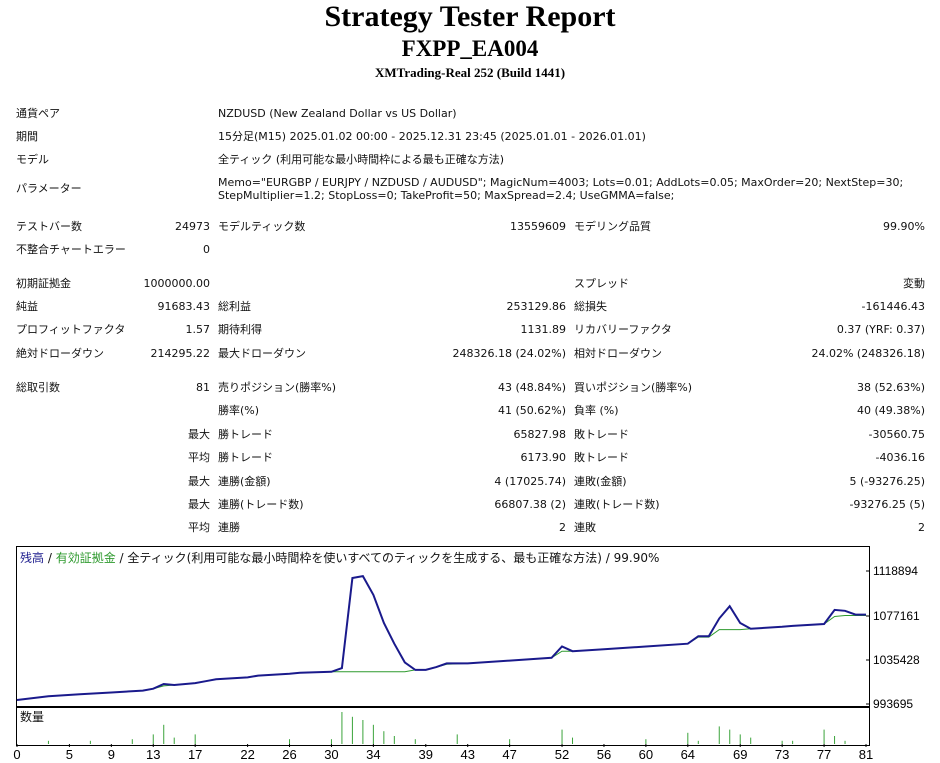 This screenshot has width=940, height=763. Describe the element at coordinates (880, 329) in the screenshot. I see `recovery-factor-value: 0.37 (YRF: 0.37)` at that location.